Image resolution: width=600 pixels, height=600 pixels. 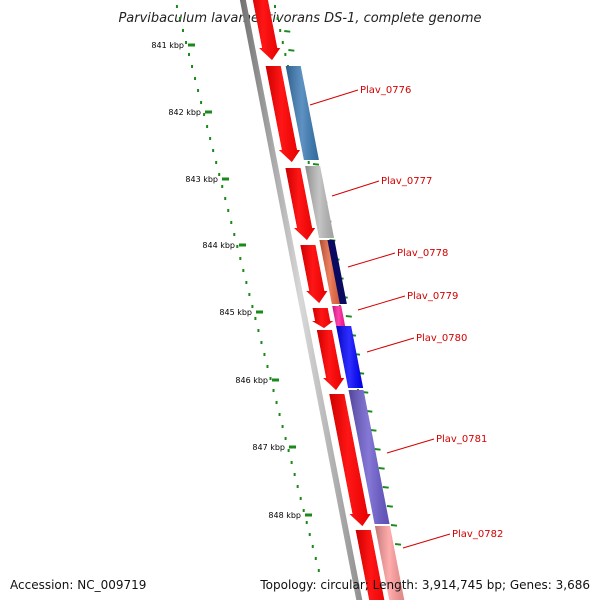 I want to click on scale-tick-label: 848 kbp, so click(x=284, y=515).